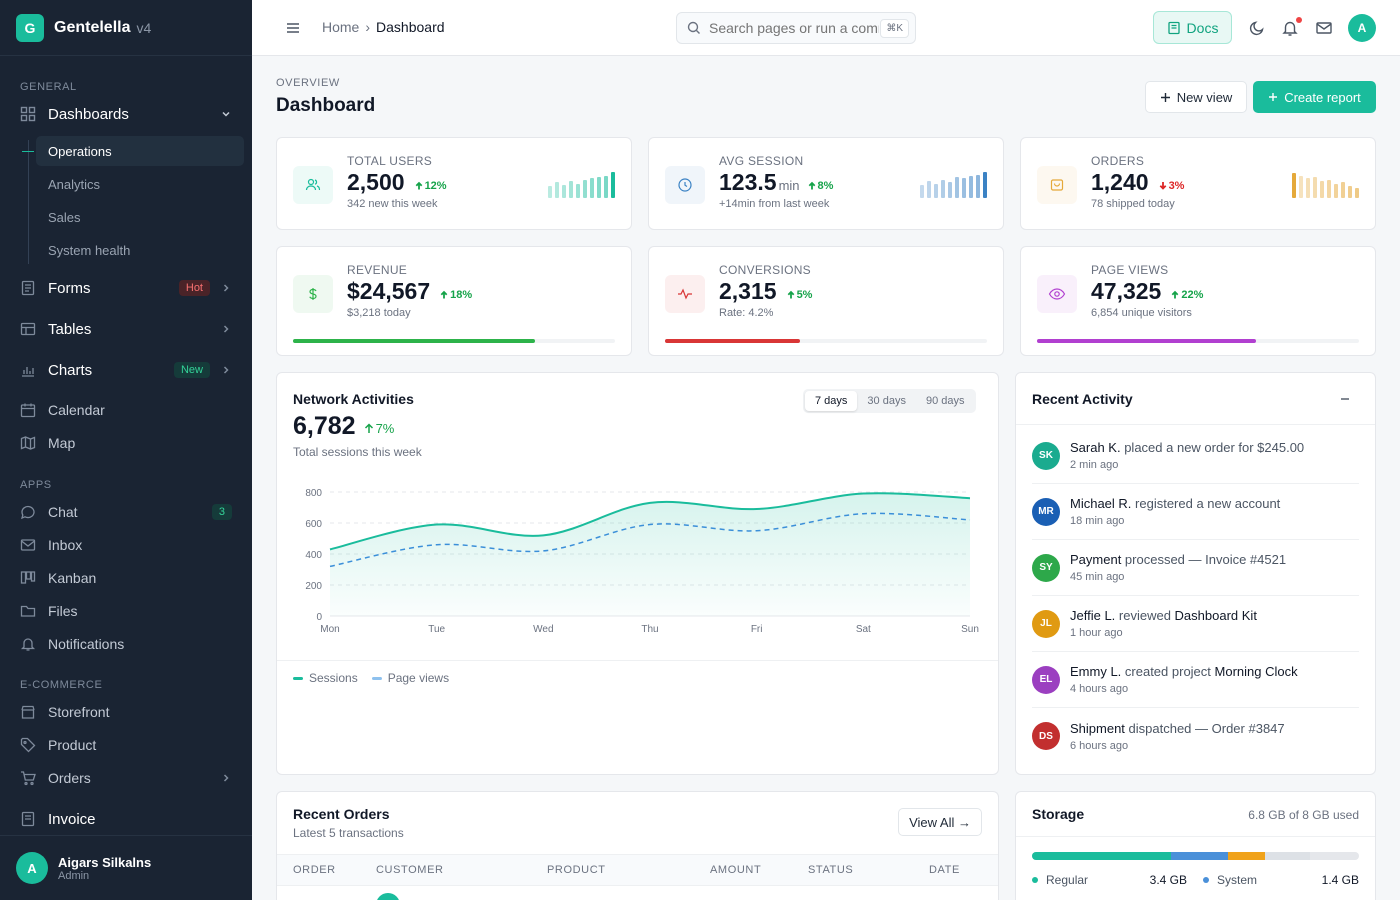 This screenshot has height=900, width=1400. What do you see at coordinates (126, 410) in the screenshot?
I see `sidebar-item-calendar: Calendar` at bounding box center [126, 410].